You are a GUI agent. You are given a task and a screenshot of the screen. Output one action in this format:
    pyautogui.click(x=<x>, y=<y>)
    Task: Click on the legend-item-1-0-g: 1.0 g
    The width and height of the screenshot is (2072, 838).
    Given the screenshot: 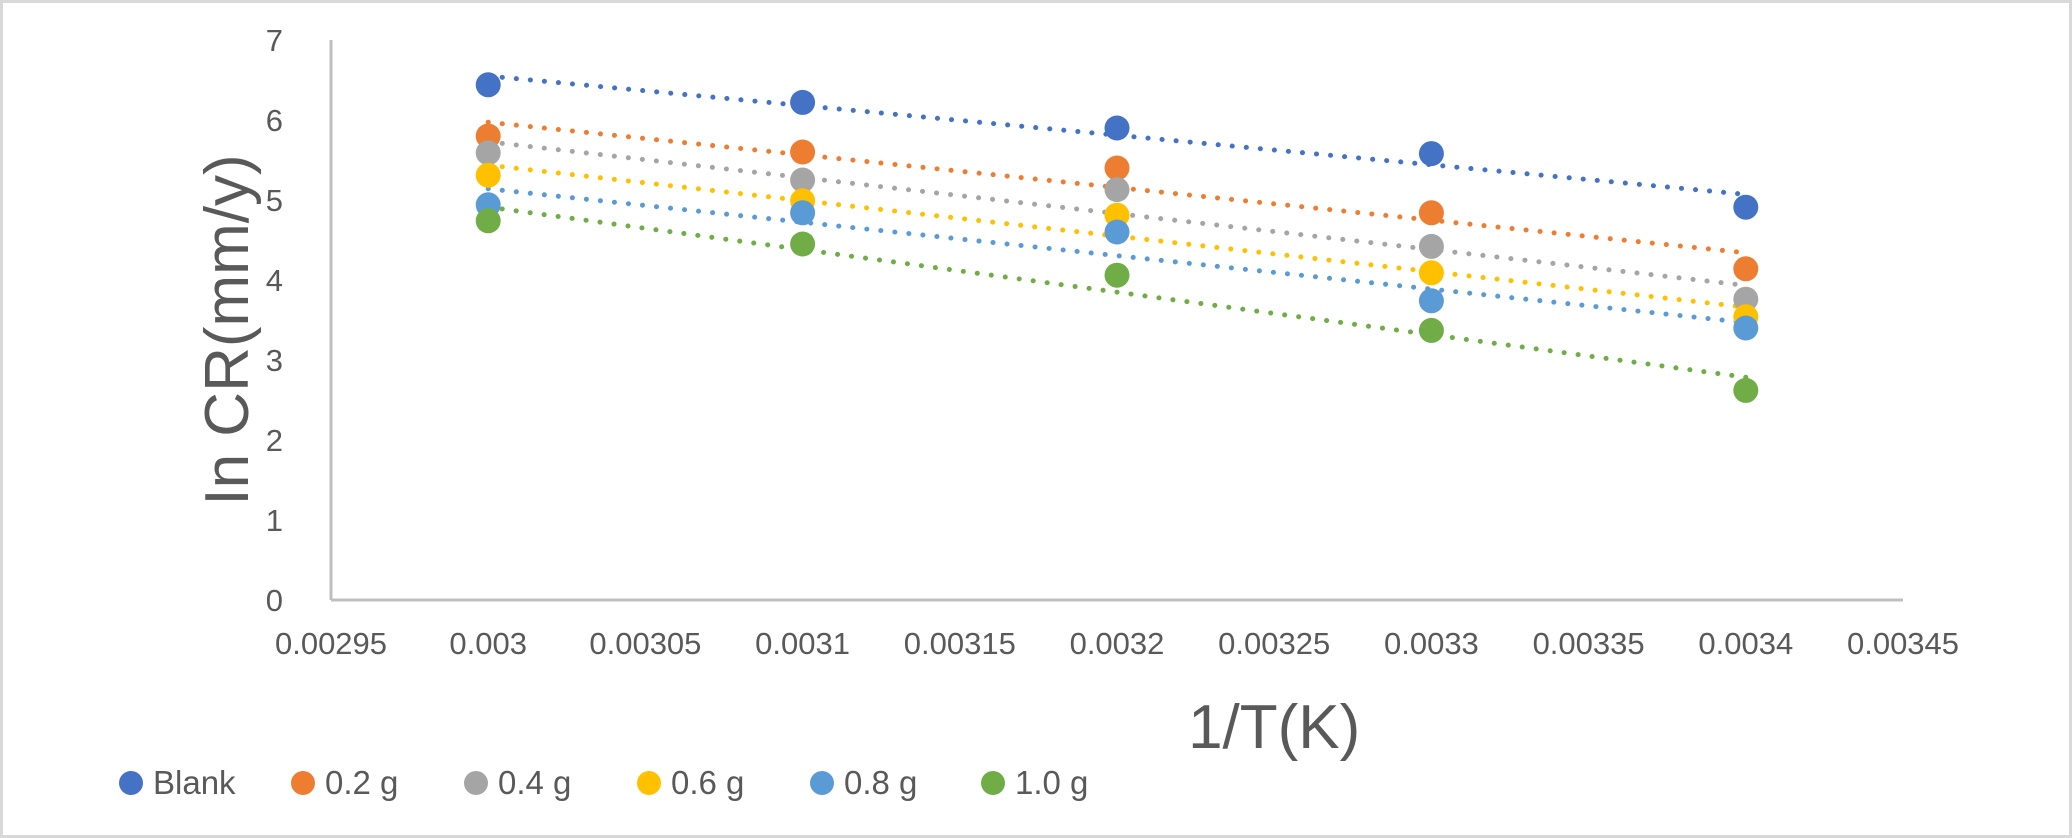 What is the action you would take?
    pyautogui.click(x=1034, y=782)
    